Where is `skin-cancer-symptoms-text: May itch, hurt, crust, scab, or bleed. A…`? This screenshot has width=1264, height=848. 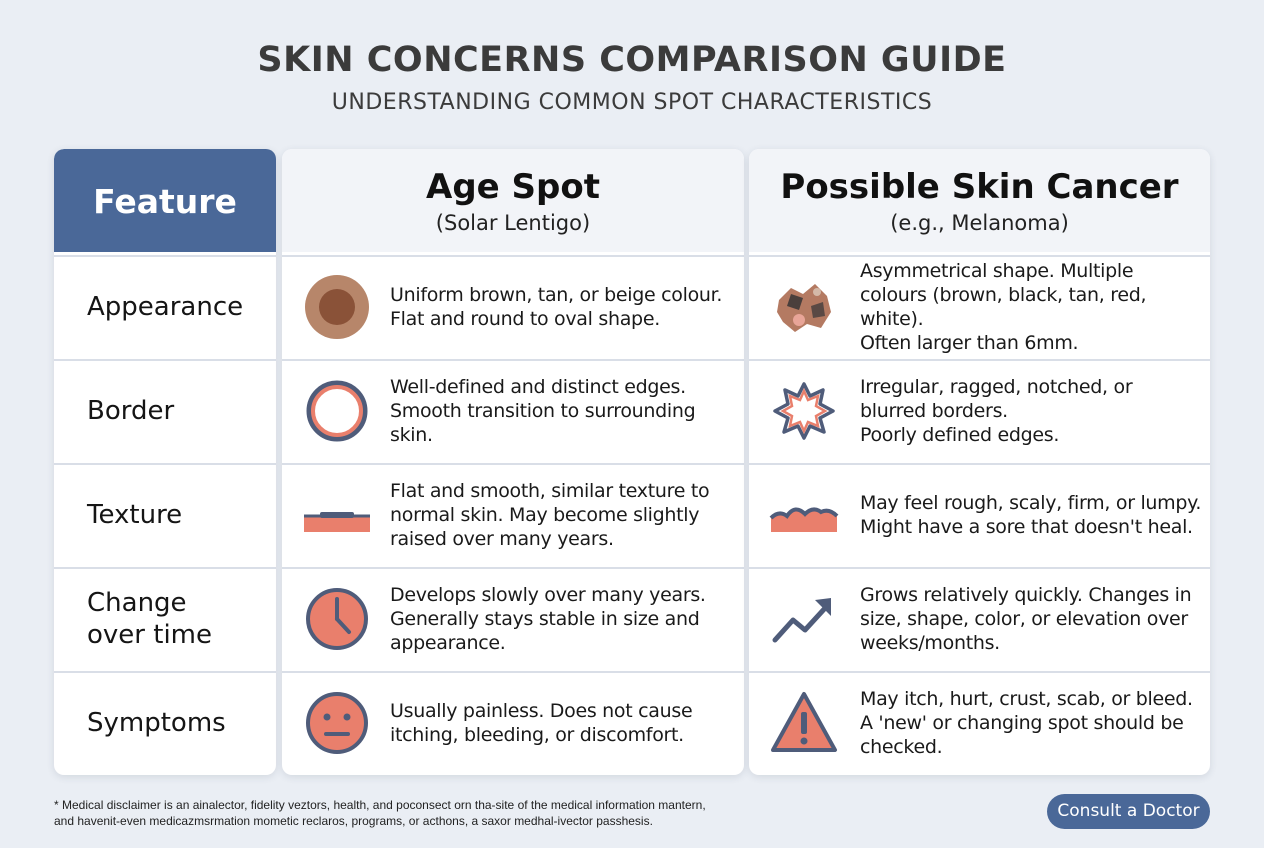 skin-cancer-symptoms-text: May itch, hurt, crust, scab, or bleed. A… is located at coordinates (1026, 722).